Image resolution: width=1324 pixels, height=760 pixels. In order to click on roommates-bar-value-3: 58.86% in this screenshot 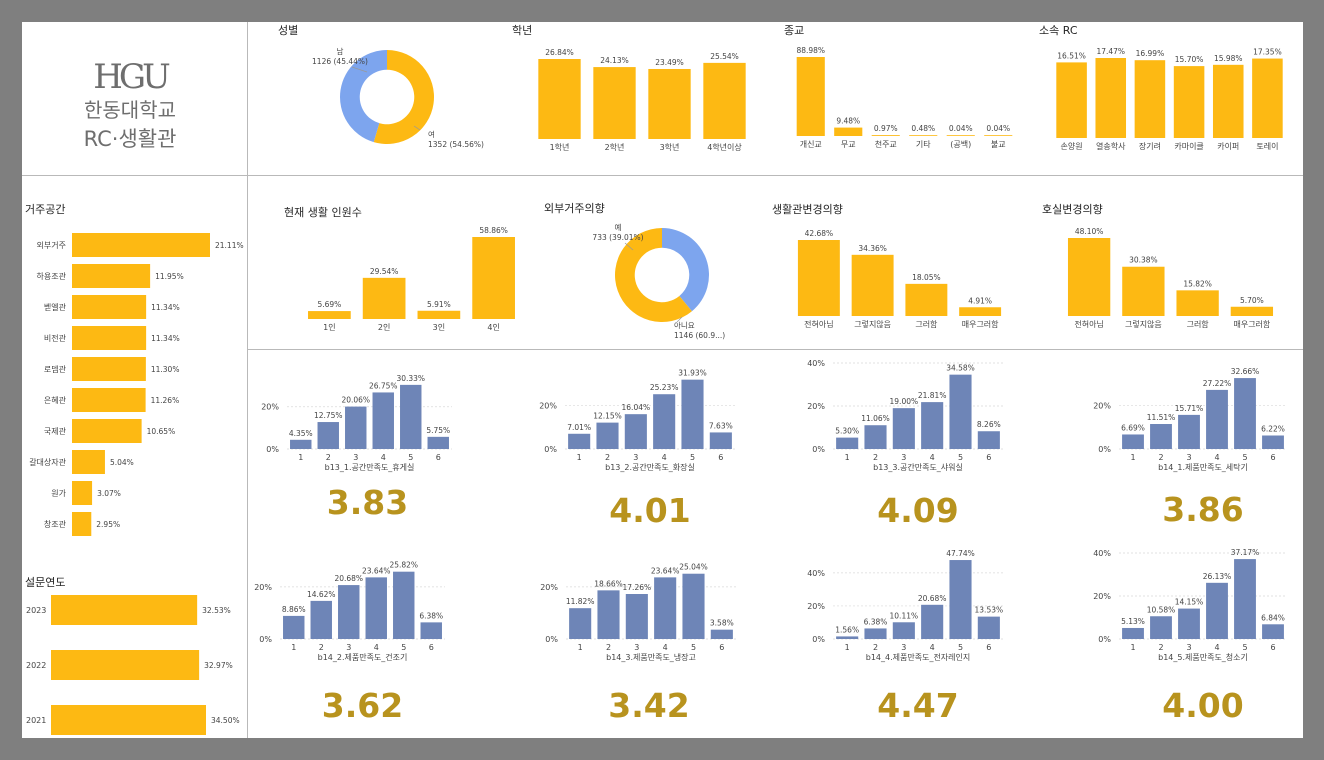, I will do `click(493, 230)`.